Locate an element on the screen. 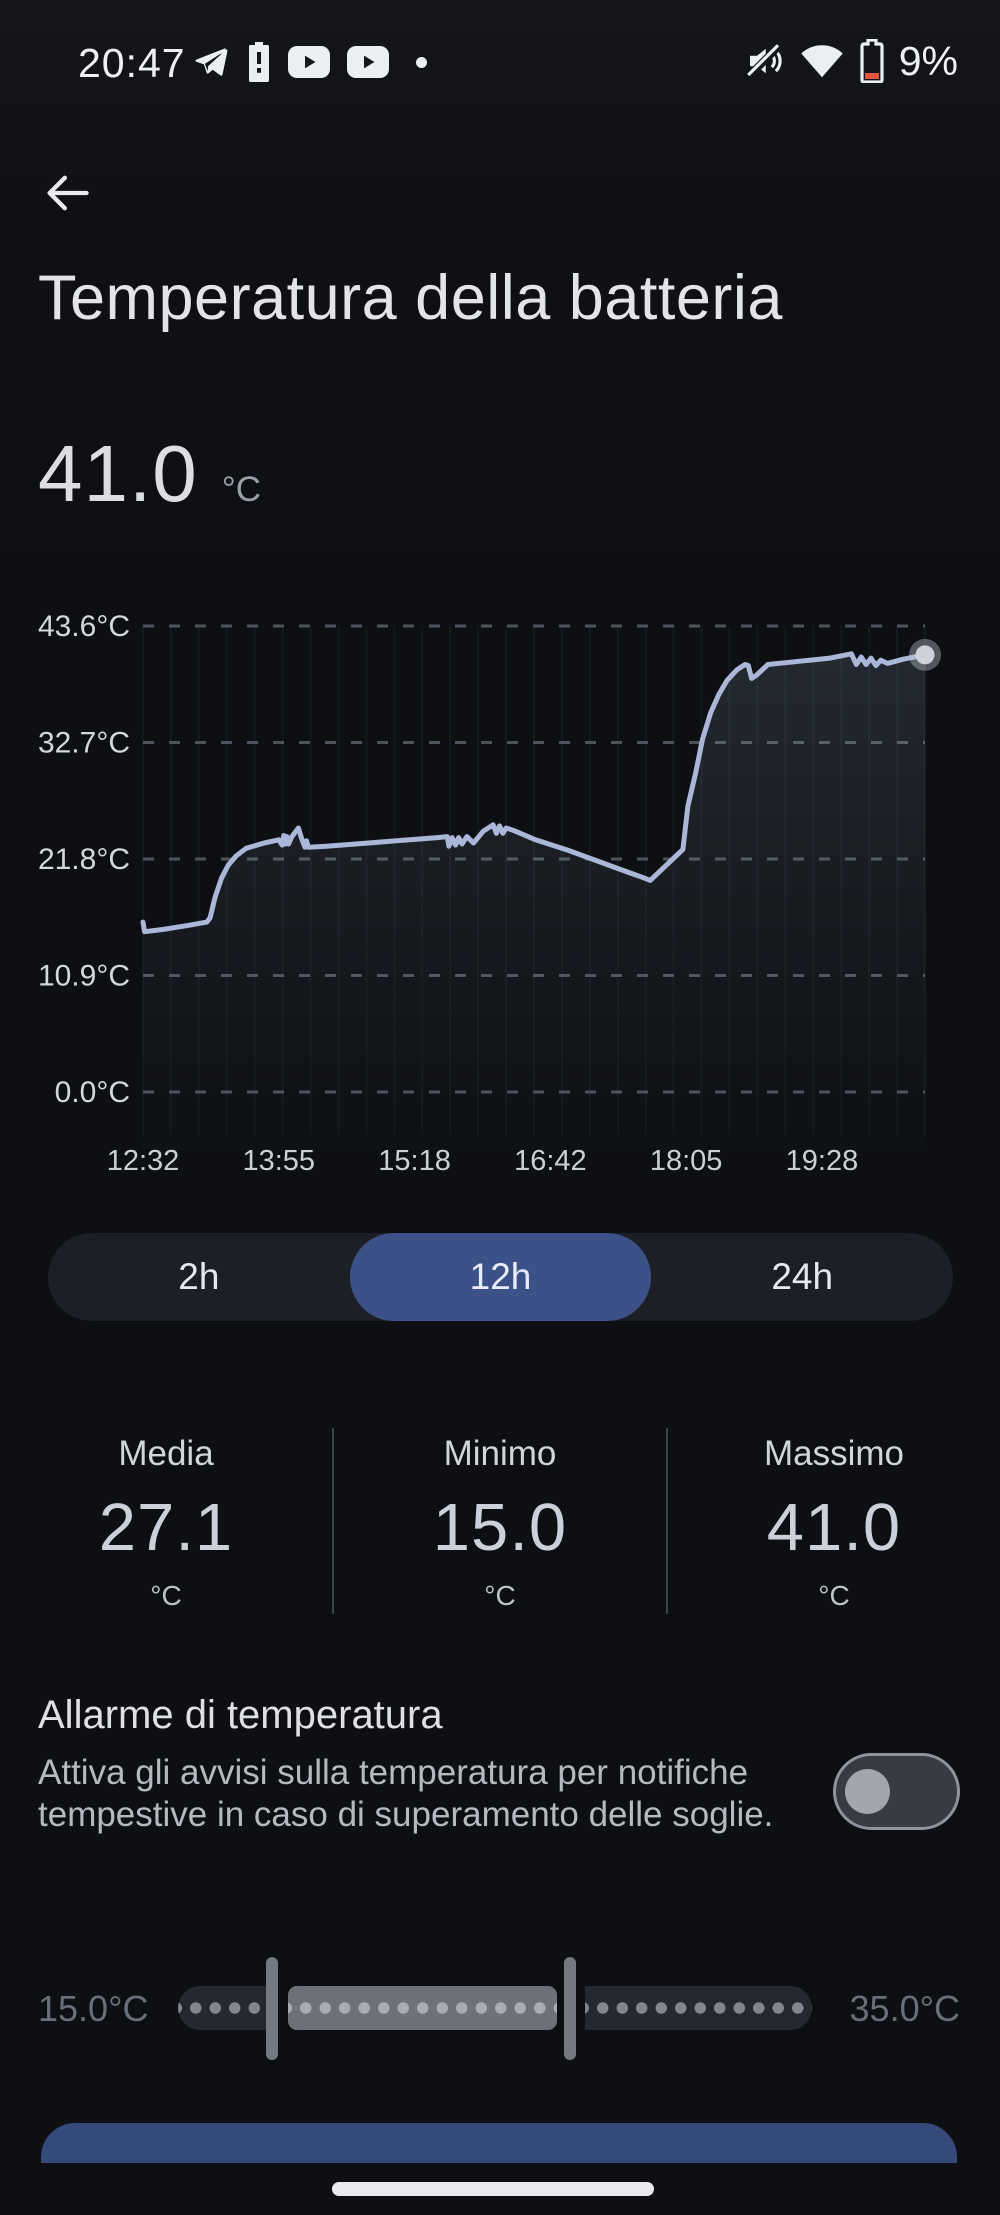 This screenshot has height=2215, width=1000. slider-handle-max is located at coordinates (570, 2008).